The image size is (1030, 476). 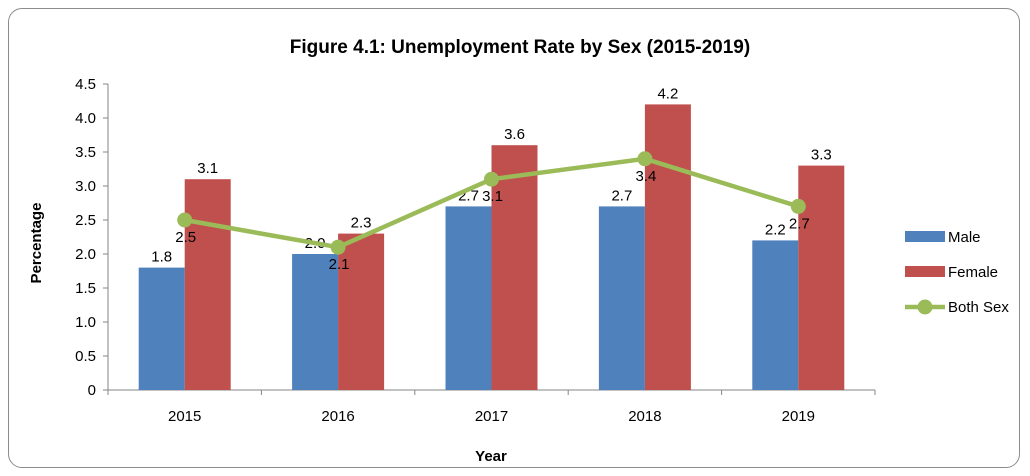 I want to click on y-tick-label: 3.0, so click(x=85, y=186).